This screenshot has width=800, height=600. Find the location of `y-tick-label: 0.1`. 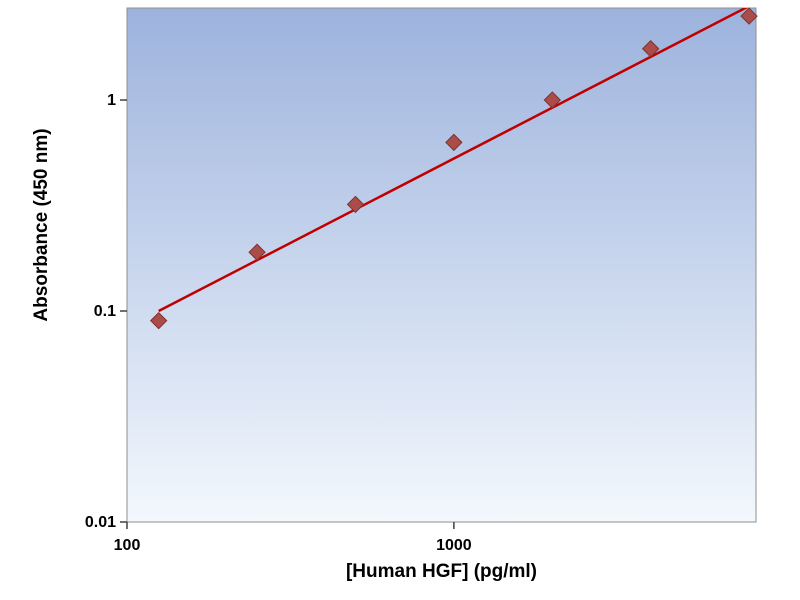

y-tick-label: 0.1 is located at coordinates (105, 311).